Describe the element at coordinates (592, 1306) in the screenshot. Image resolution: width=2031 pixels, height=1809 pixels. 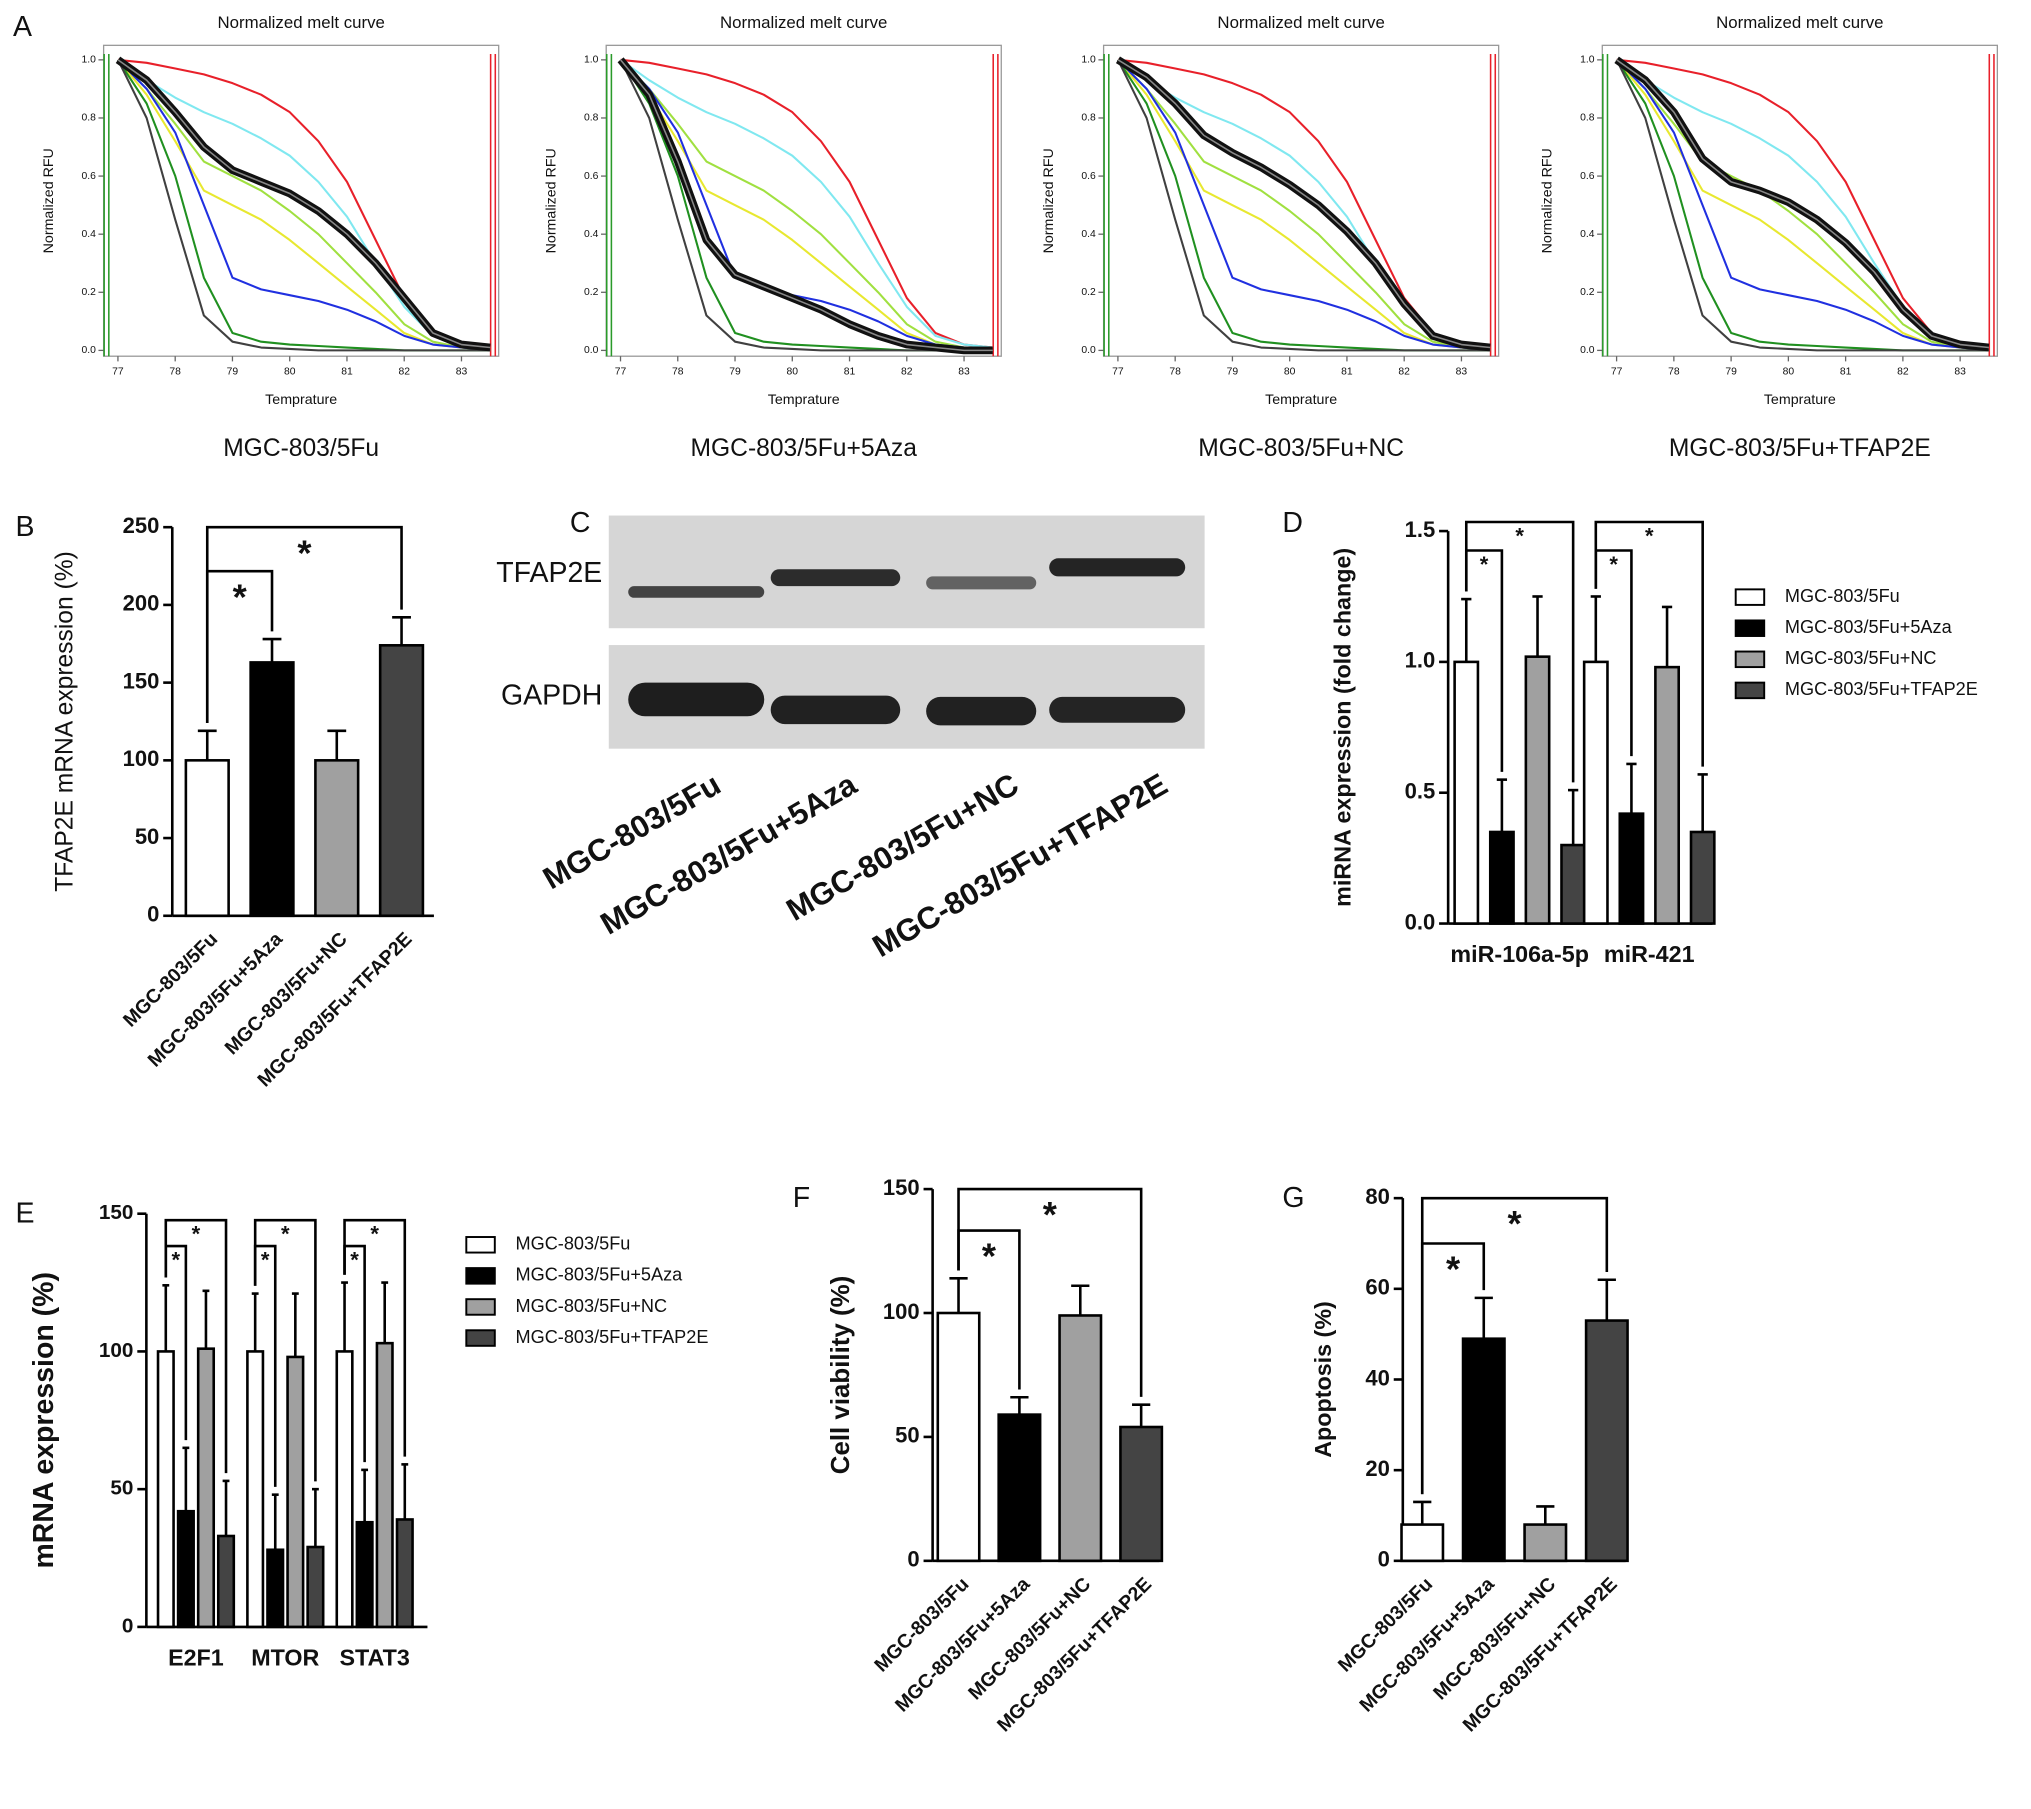
I see `legend-label: MGC-803/5Fu+NC` at that location.